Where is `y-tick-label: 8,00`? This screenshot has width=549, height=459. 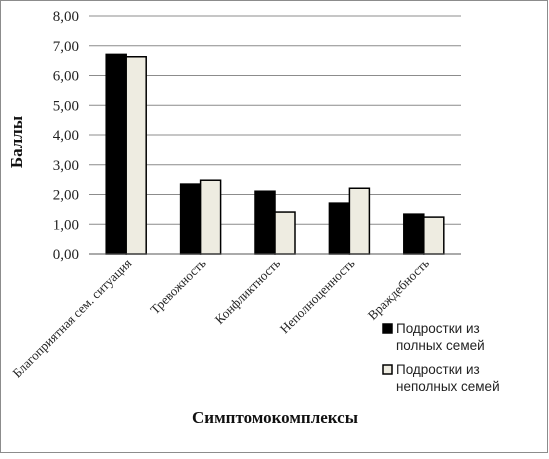 y-tick-label: 8,00 is located at coordinates (66, 17).